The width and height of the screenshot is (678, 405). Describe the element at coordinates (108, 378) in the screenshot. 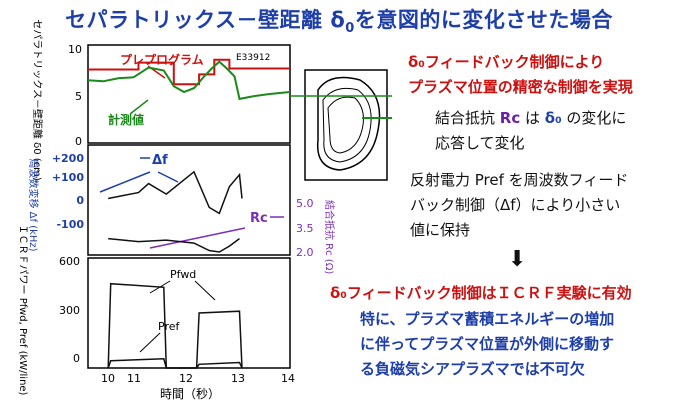

I see `x-tick-10: 10` at that location.